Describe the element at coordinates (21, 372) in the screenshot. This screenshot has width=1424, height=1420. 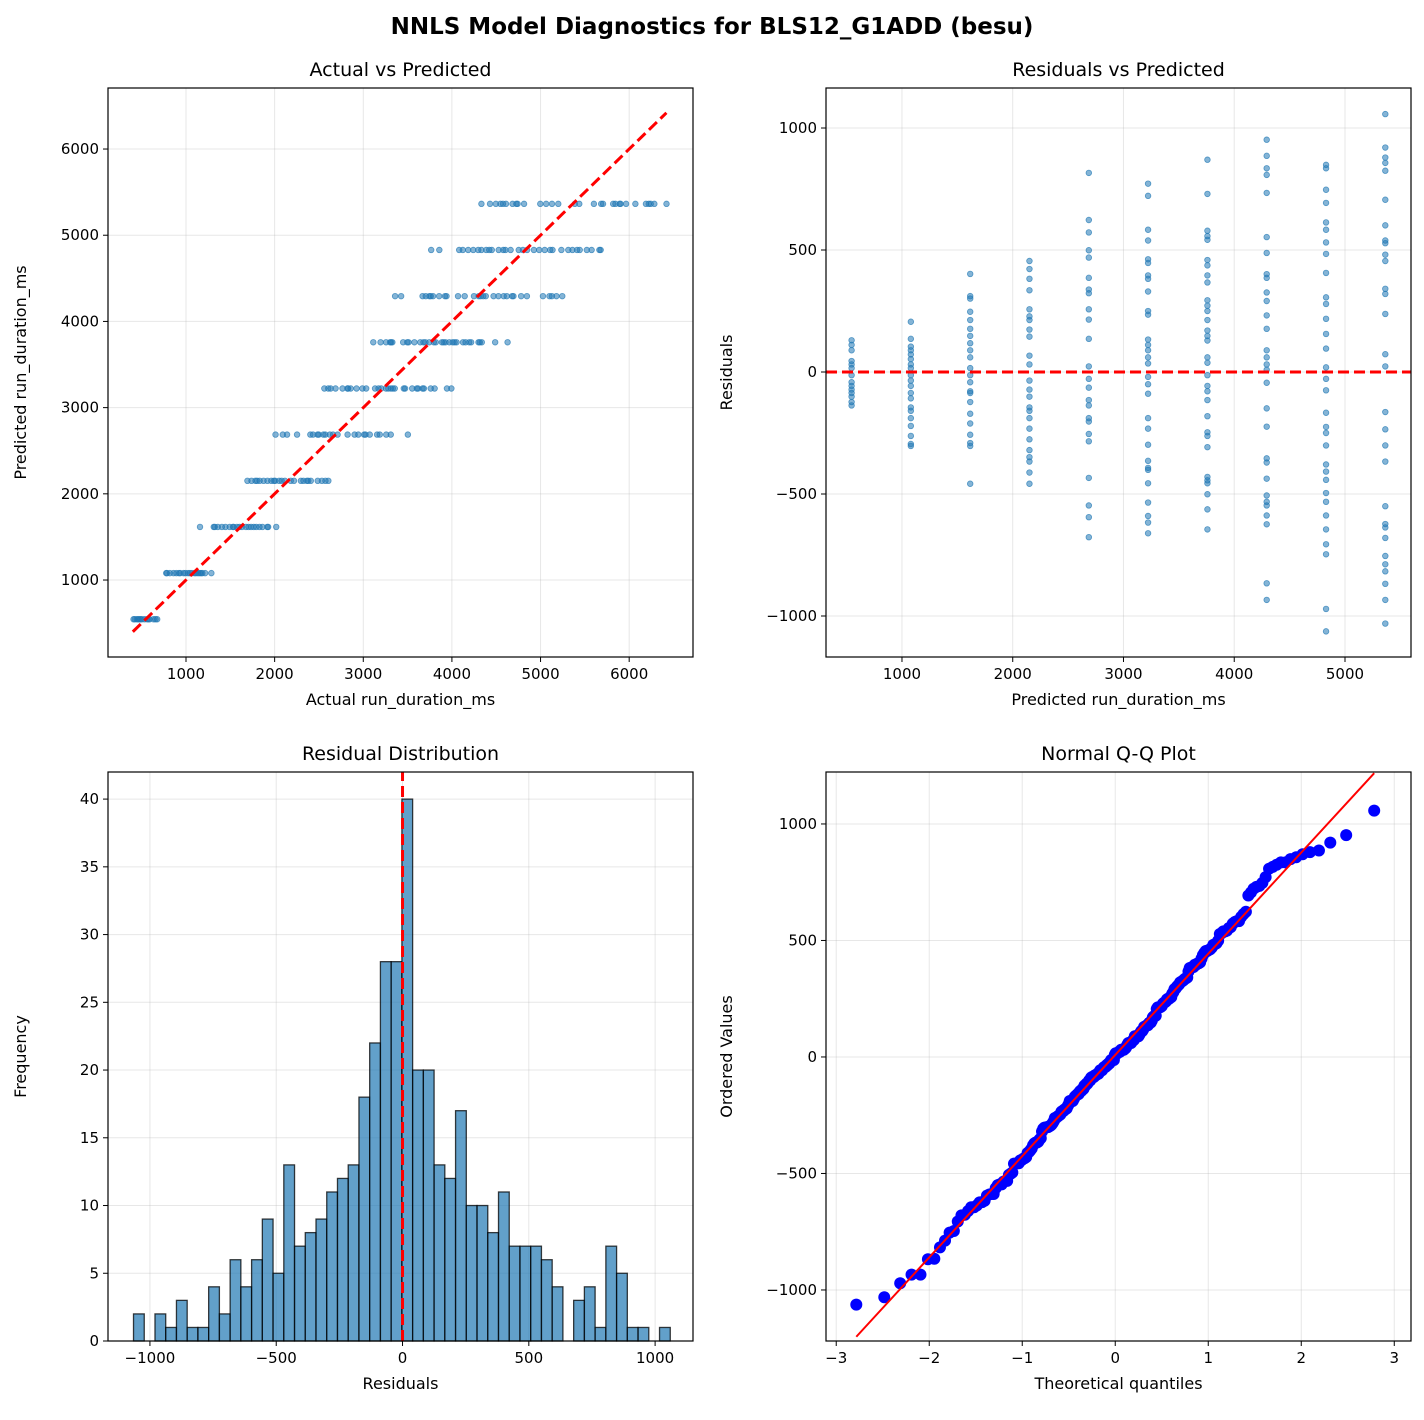
I see `y-axis-label: Predicted run_duration_ms` at that location.